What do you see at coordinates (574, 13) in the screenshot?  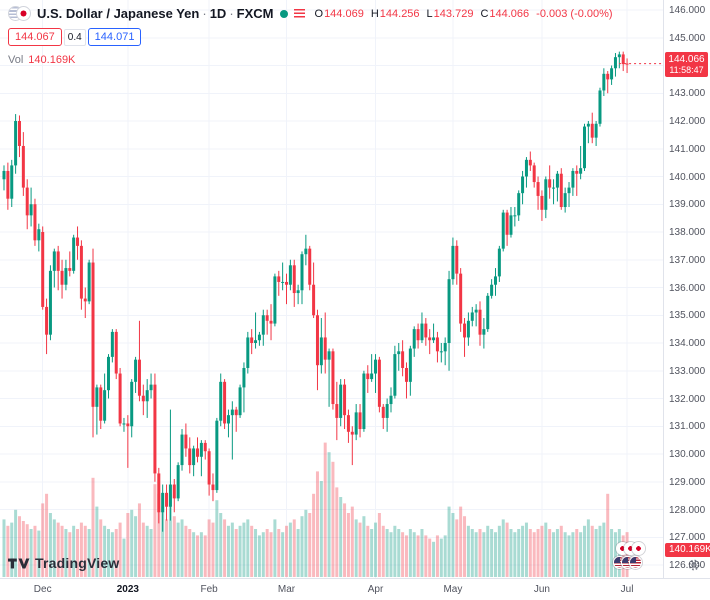 I see `change-value: -0.003 (-0.00%)` at bounding box center [574, 13].